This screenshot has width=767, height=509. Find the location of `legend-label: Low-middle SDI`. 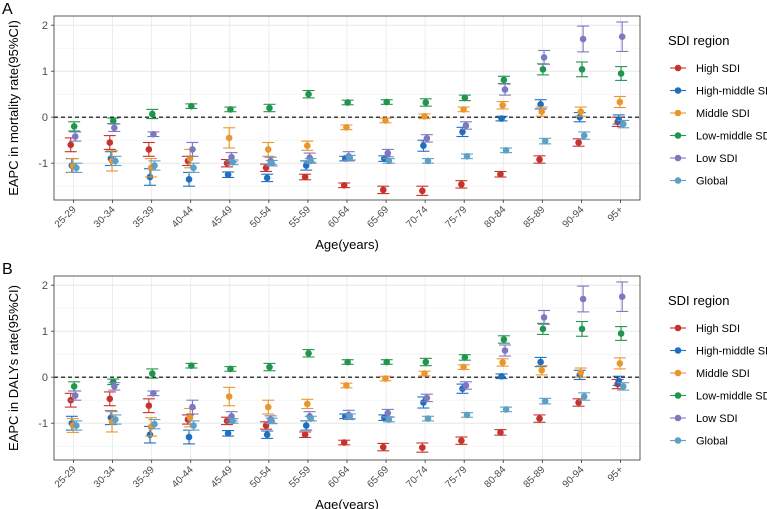

legend-label: Low-middle SDI is located at coordinates (731, 137).